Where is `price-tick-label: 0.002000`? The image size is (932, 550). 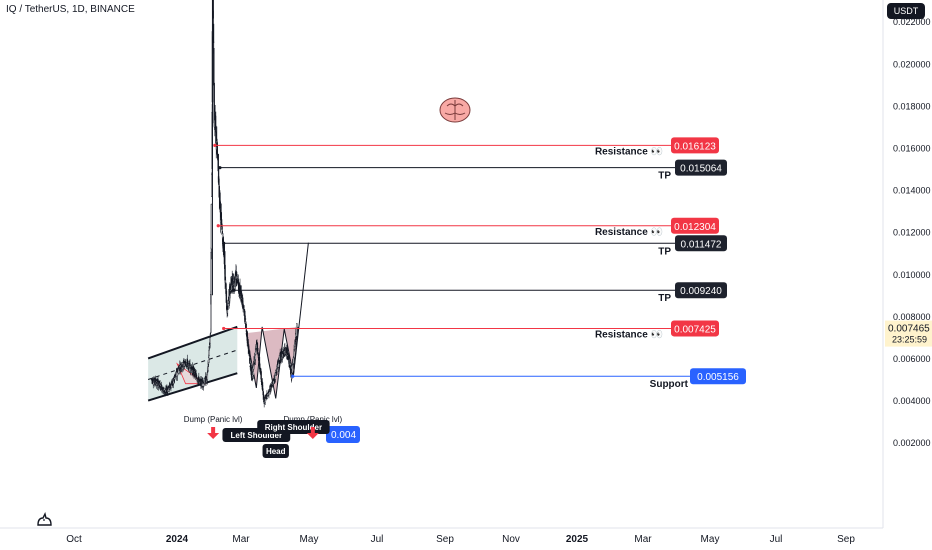
price-tick-label: 0.002000 is located at coordinates (912, 443).